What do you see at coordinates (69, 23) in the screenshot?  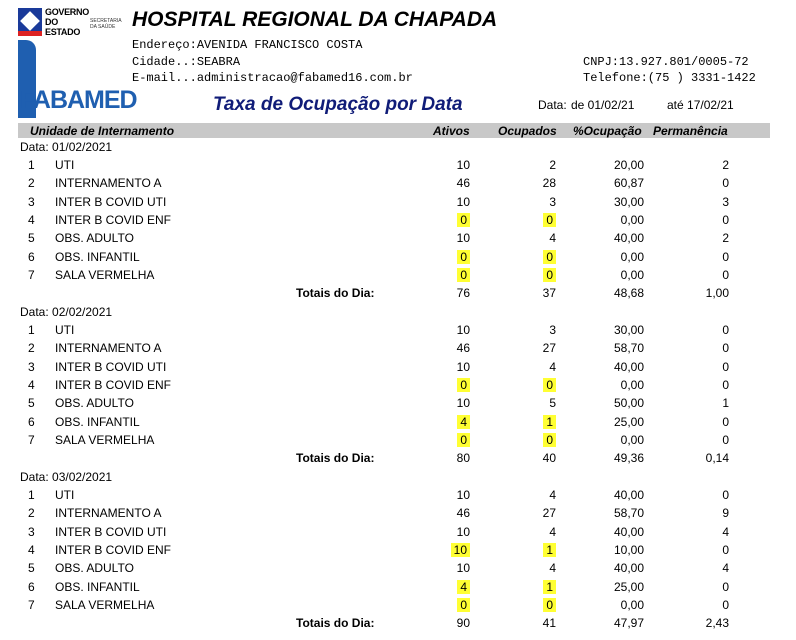 I see `government-logo: GOVERNO DO ESTADO SECRETARIA DA SAÚDE` at bounding box center [69, 23].